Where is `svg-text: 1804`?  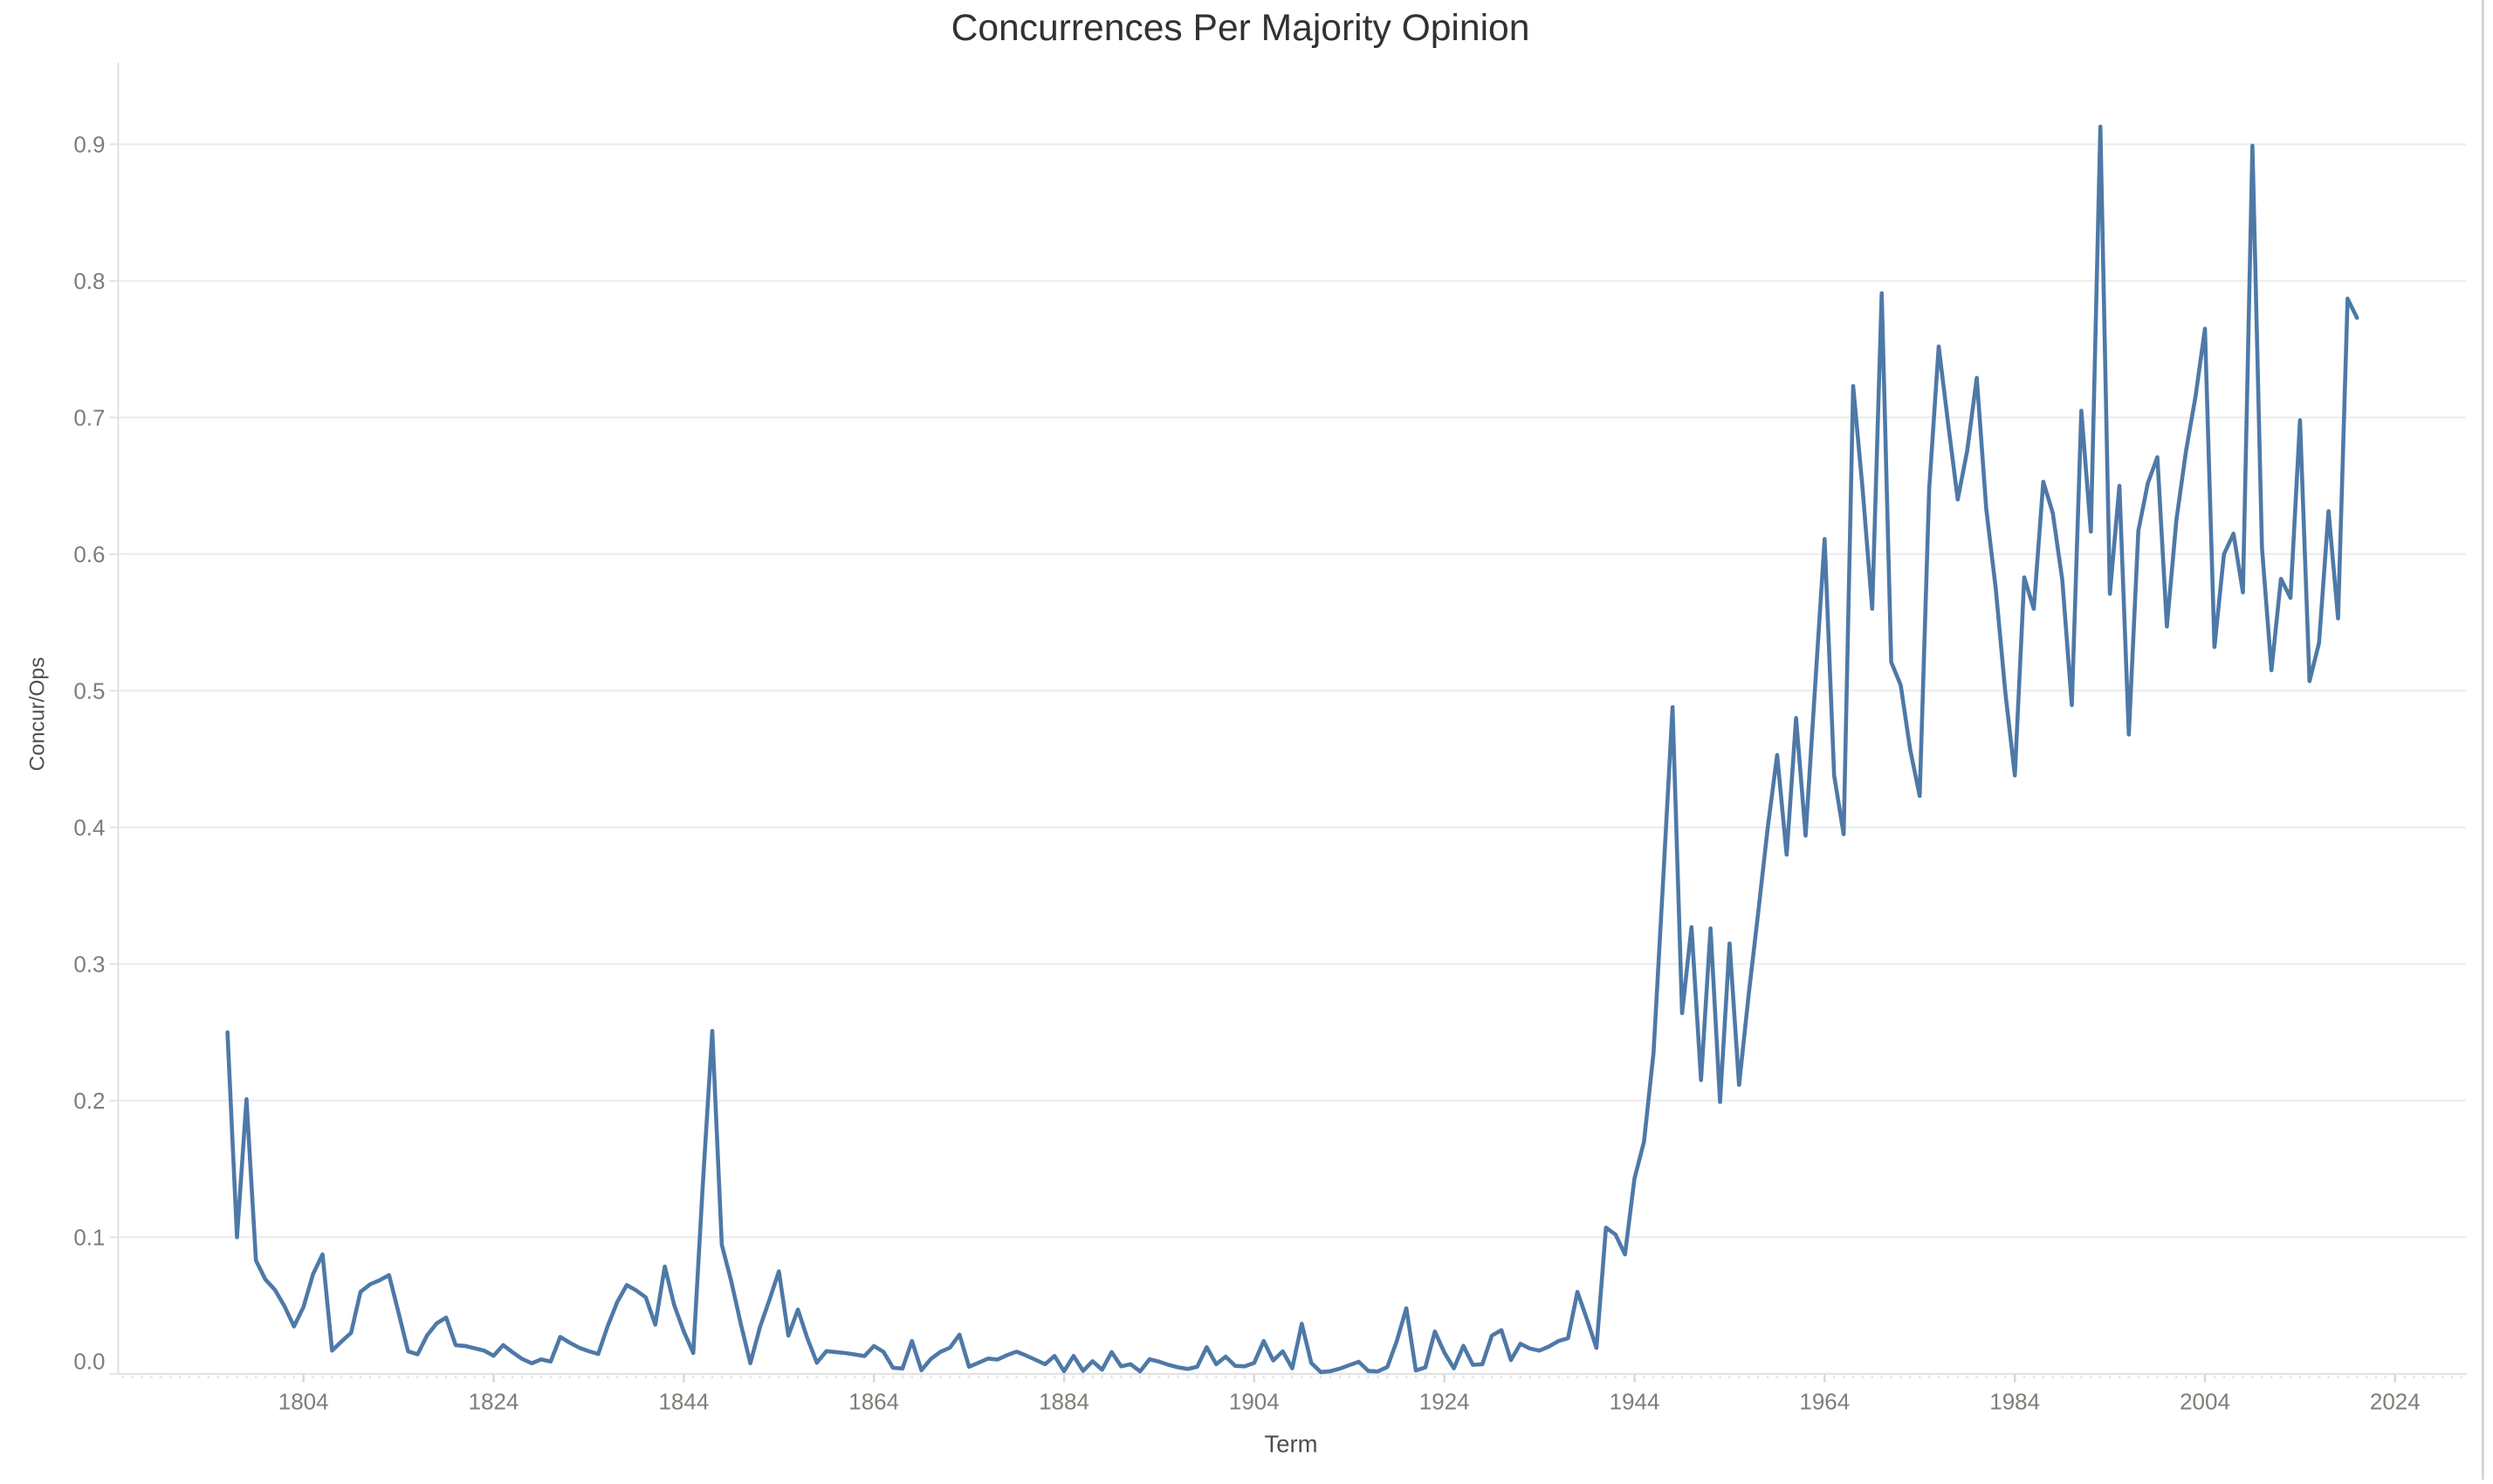 svg-text: 1804 is located at coordinates (303, 1402).